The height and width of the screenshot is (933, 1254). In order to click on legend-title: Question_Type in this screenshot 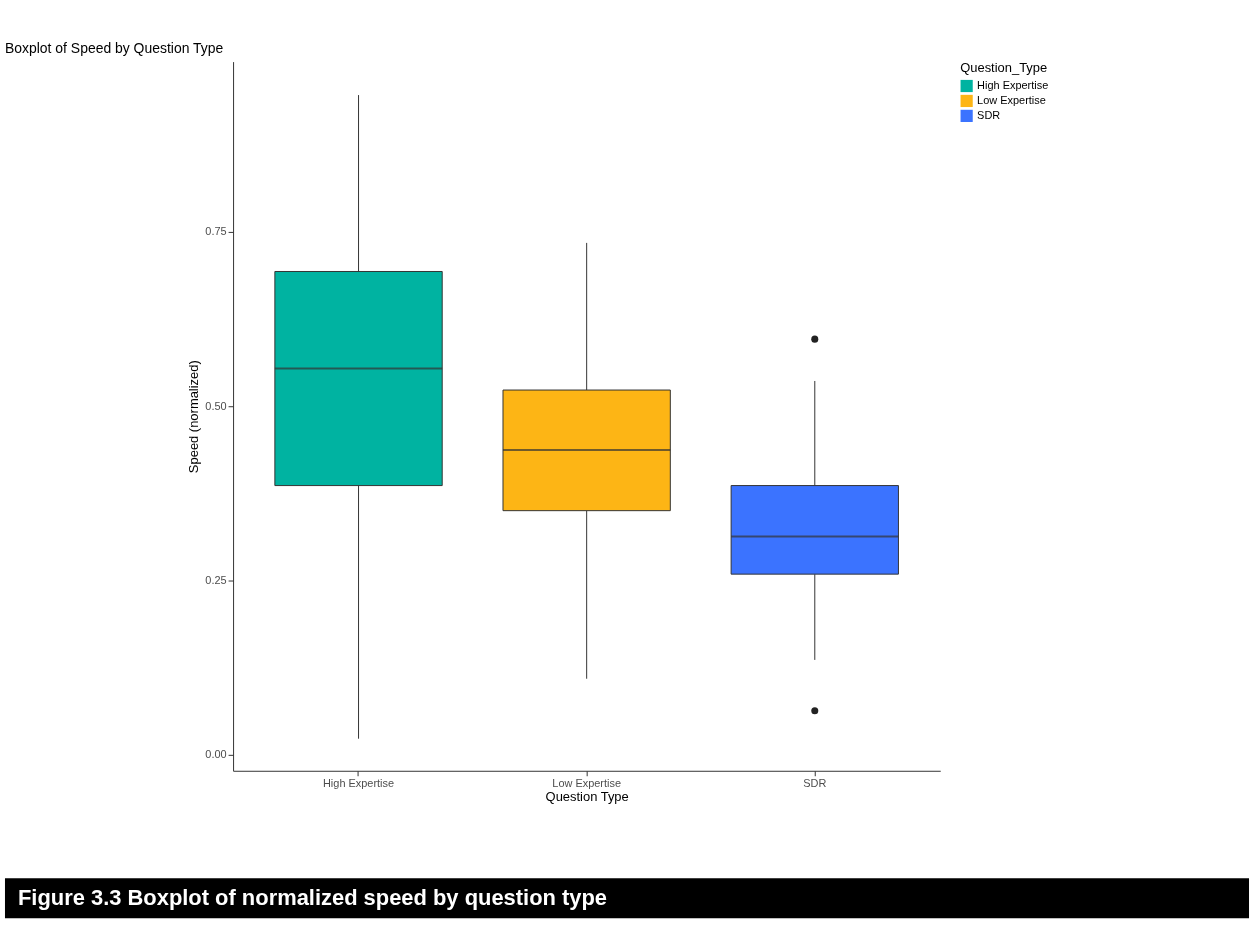, I will do `click(1004, 67)`.